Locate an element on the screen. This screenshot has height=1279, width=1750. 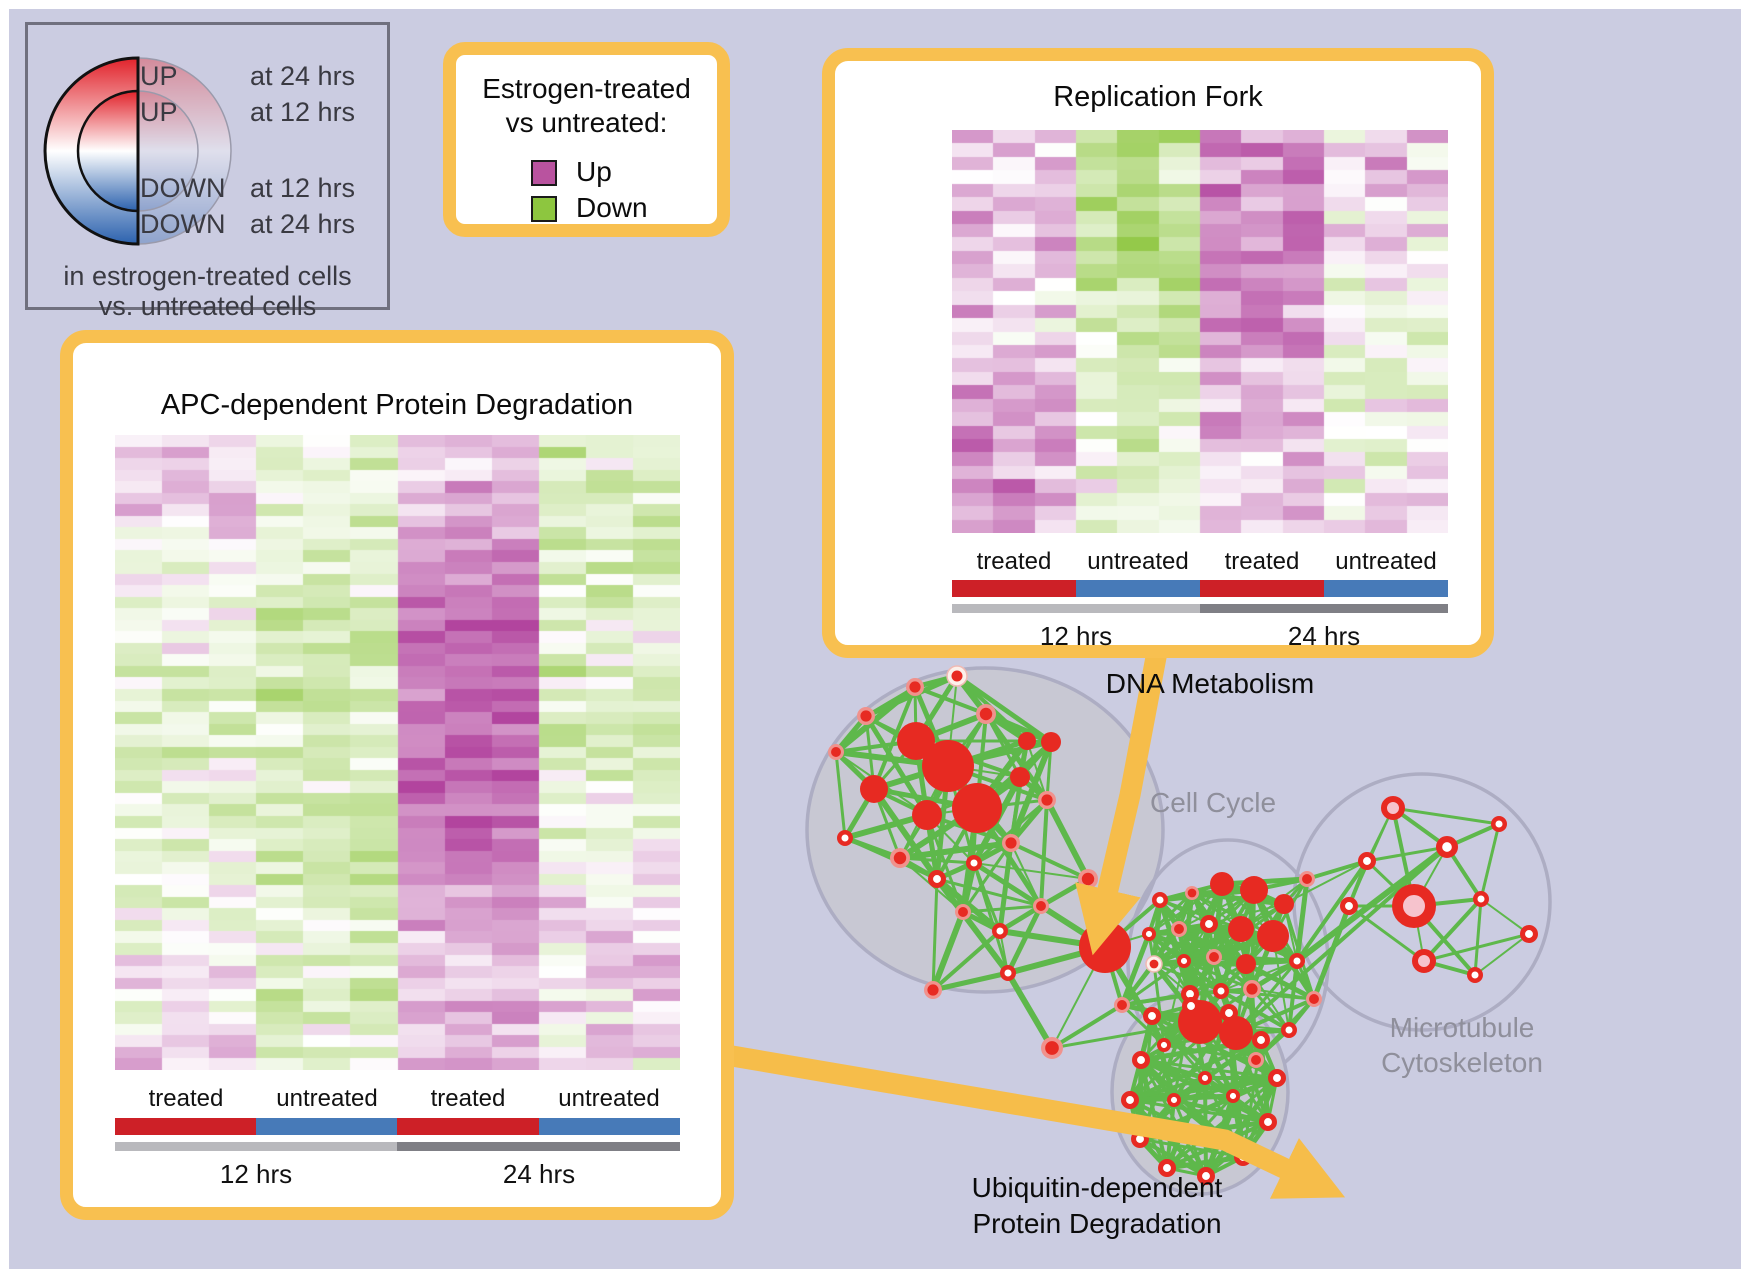
apc-panel-title: APC-dependent Protein Degradation is located at coordinates (397, 405).